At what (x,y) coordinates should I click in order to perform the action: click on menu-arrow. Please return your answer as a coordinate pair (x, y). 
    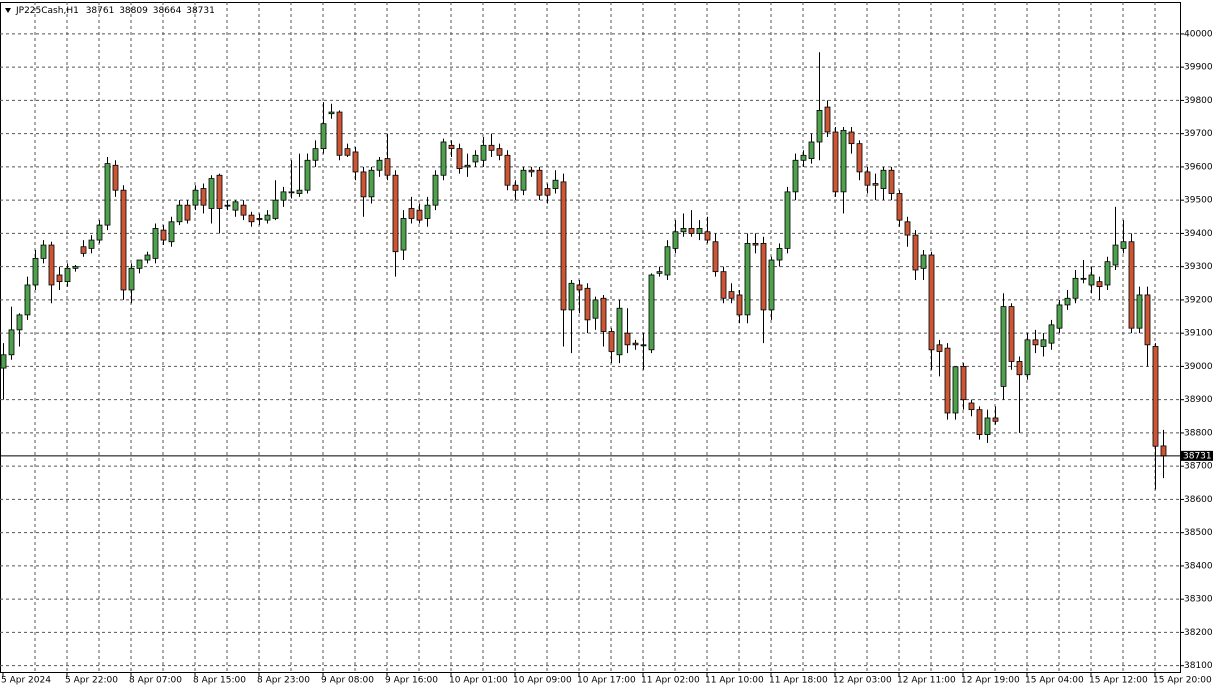
    Looking at the image, I should click on (8, 10).